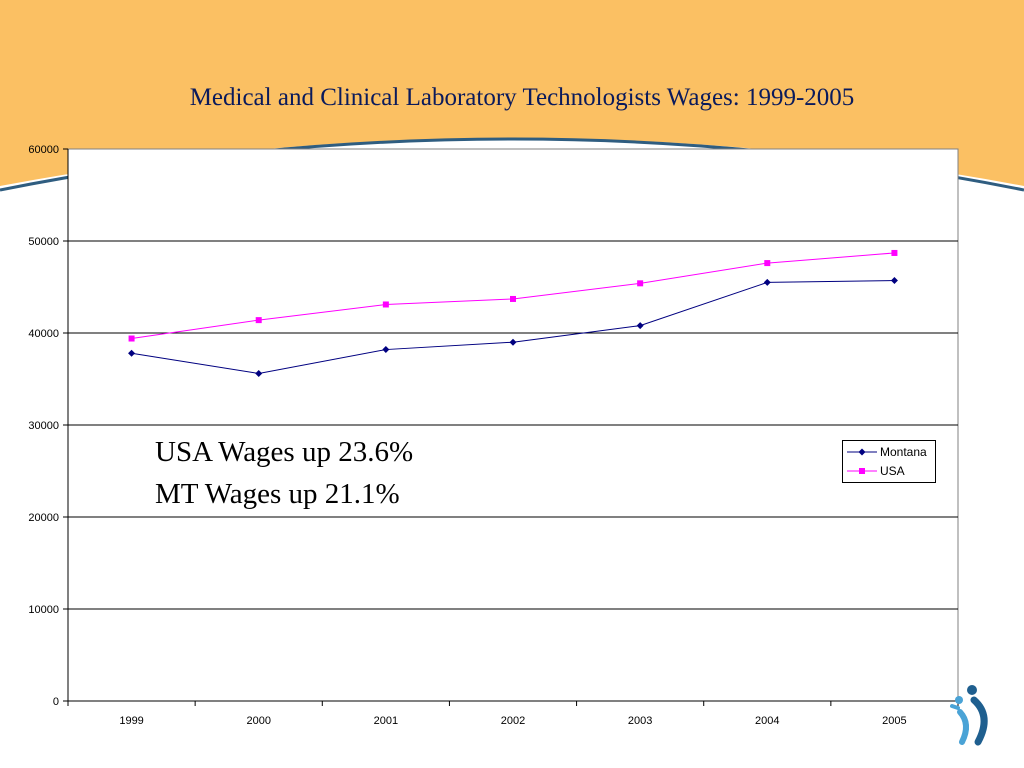 The image size is (1024, 768). I want to click on y-tick-label: 50000, so click(43, 242).